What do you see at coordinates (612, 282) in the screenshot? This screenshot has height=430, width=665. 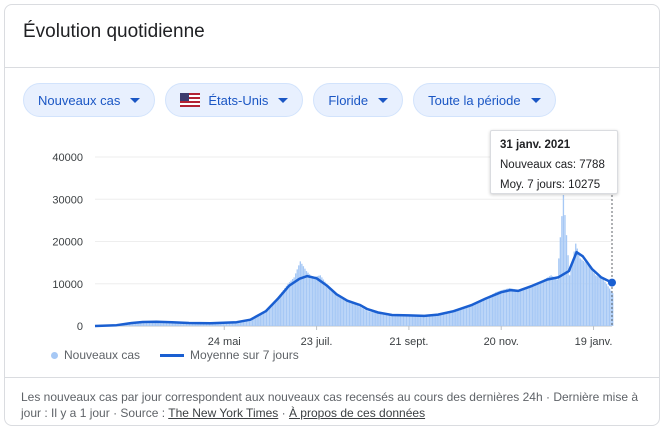 I see `hover-point` at bounding box center [612, 282].